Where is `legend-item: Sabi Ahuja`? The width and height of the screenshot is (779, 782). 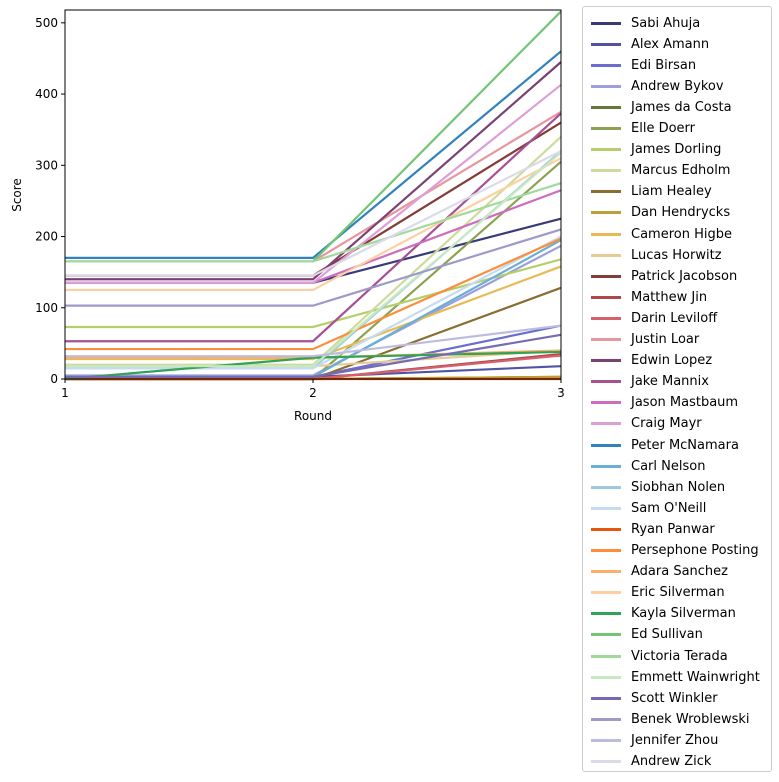 legend-item: Sabi Ahuja is located at coordinates (645, 23).